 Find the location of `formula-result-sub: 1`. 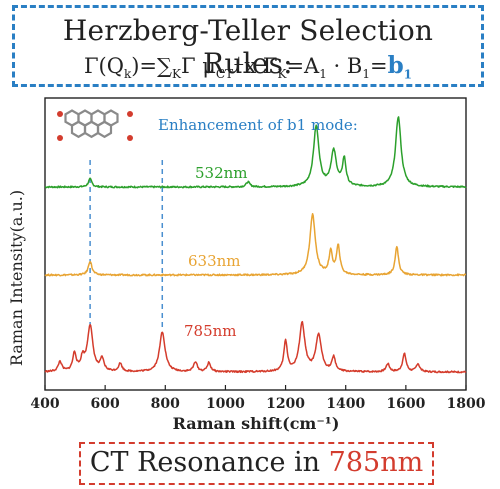

formula-result-sub: 1 is located at coordinates (408, 74).